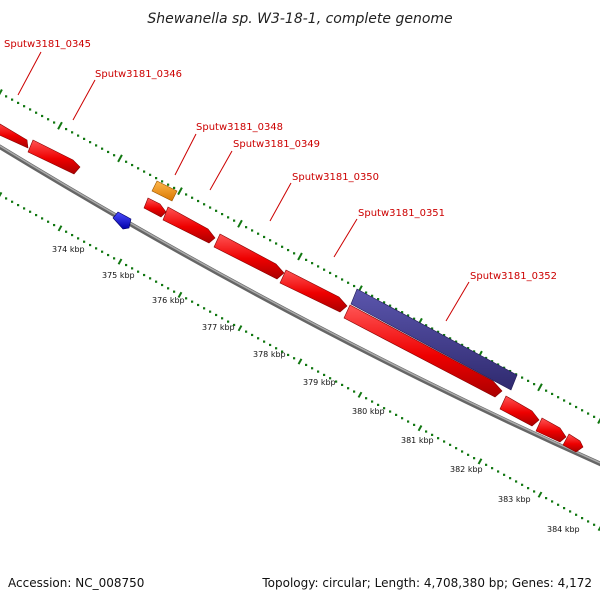 This screenshot has height=600, width=600. What do you see at coordinates (551, 430) in the screenshot?
I see `gene-arrow-small-c` at bounding box center [551, 430].